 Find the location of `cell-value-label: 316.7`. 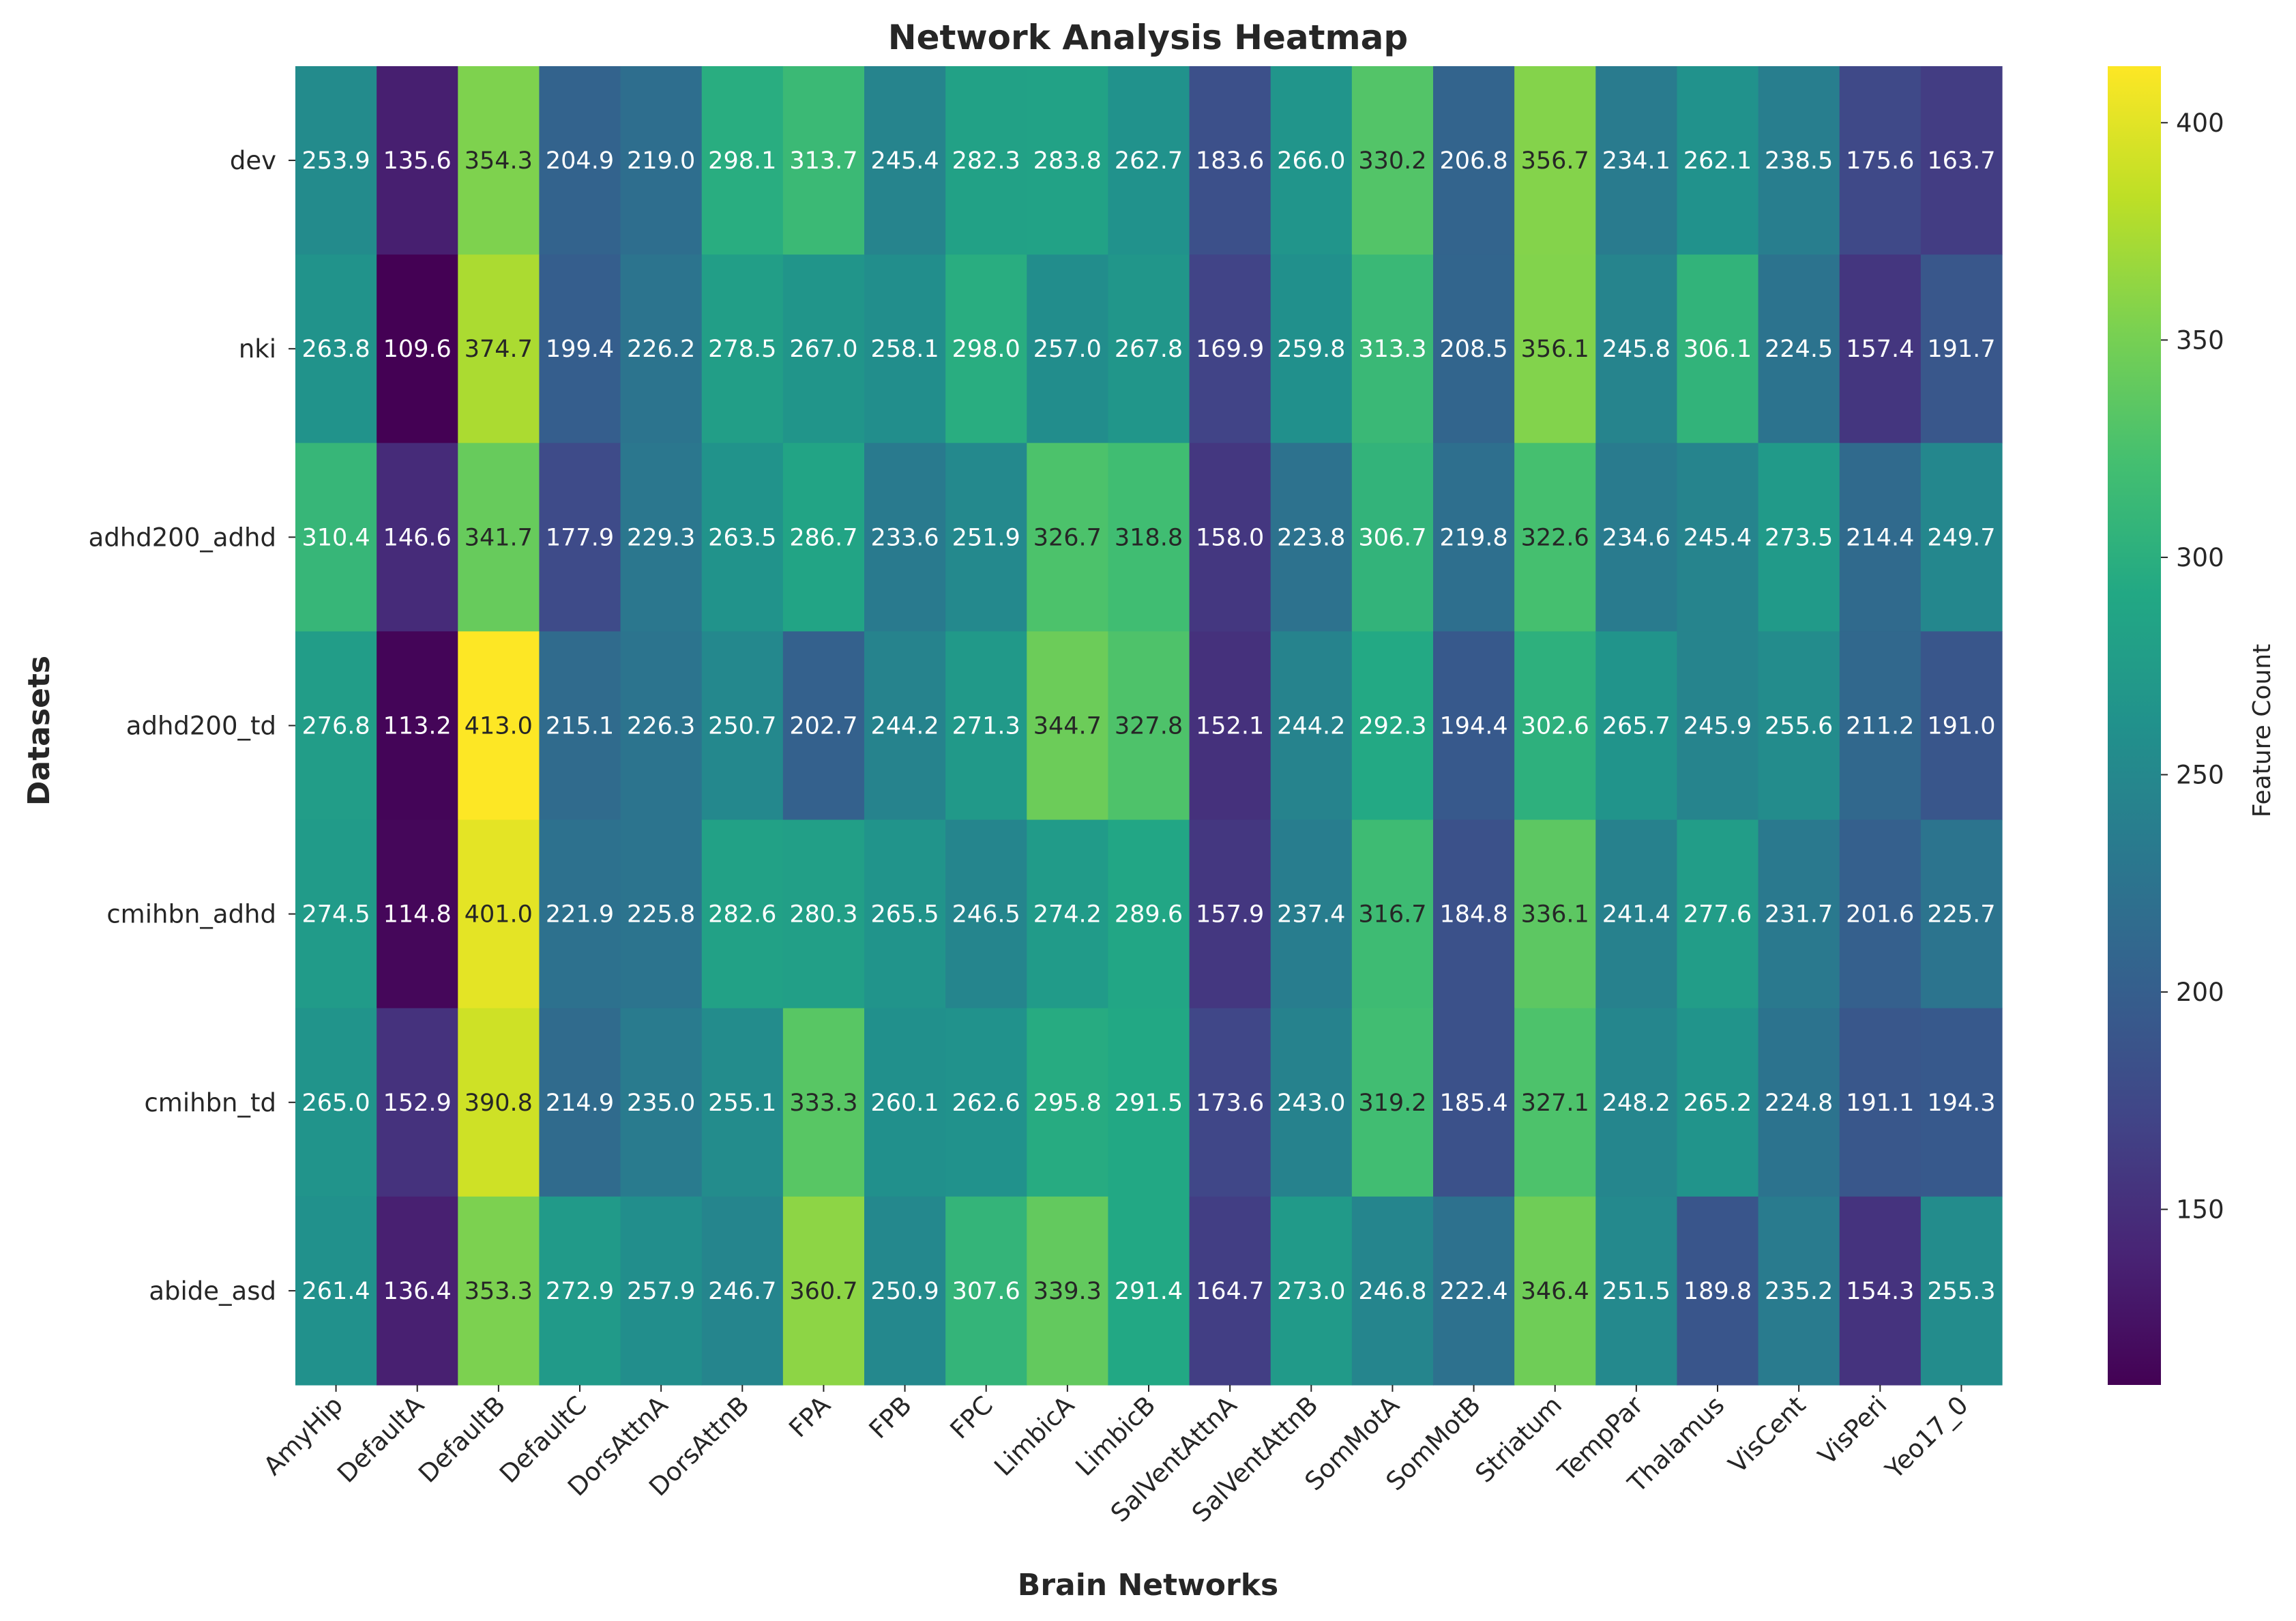

cell-value-label: 316.7 is located at coordinates (1392, 915).